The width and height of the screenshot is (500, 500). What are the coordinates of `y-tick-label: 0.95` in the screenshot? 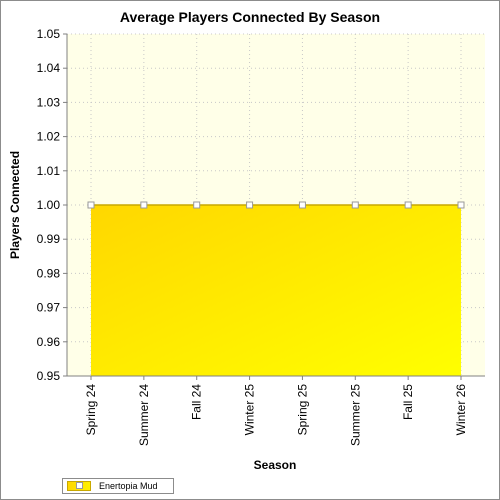 It's located at (49, 376).